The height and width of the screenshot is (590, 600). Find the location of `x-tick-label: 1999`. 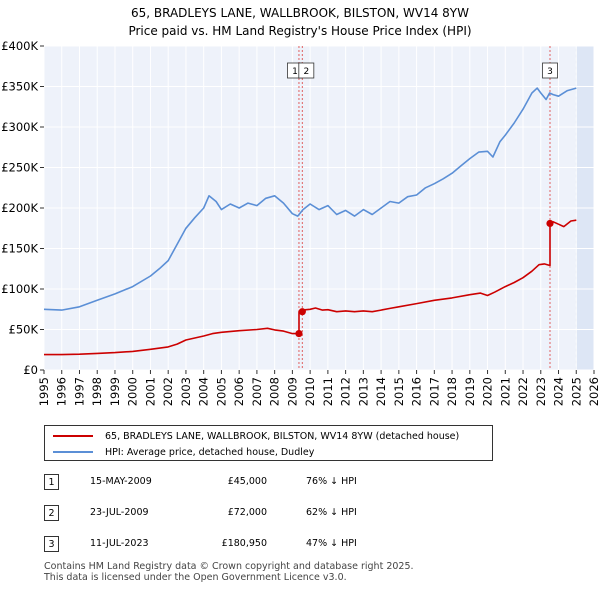

x-tick-label: 1999 is located at coordinates (115, 391).